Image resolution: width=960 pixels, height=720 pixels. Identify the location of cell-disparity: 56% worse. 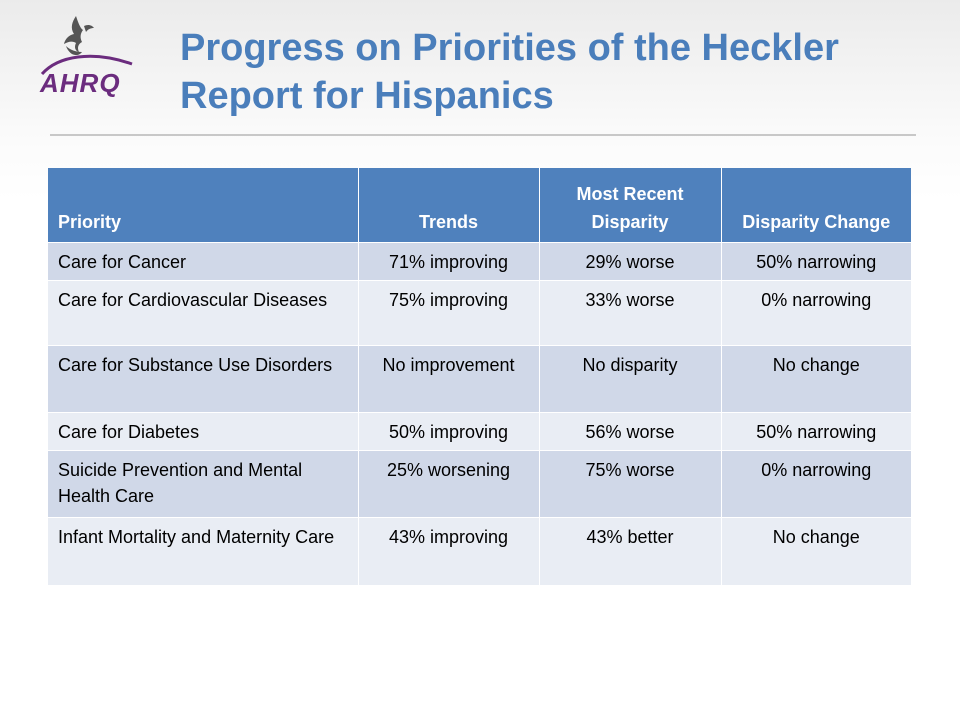
(630, 431).